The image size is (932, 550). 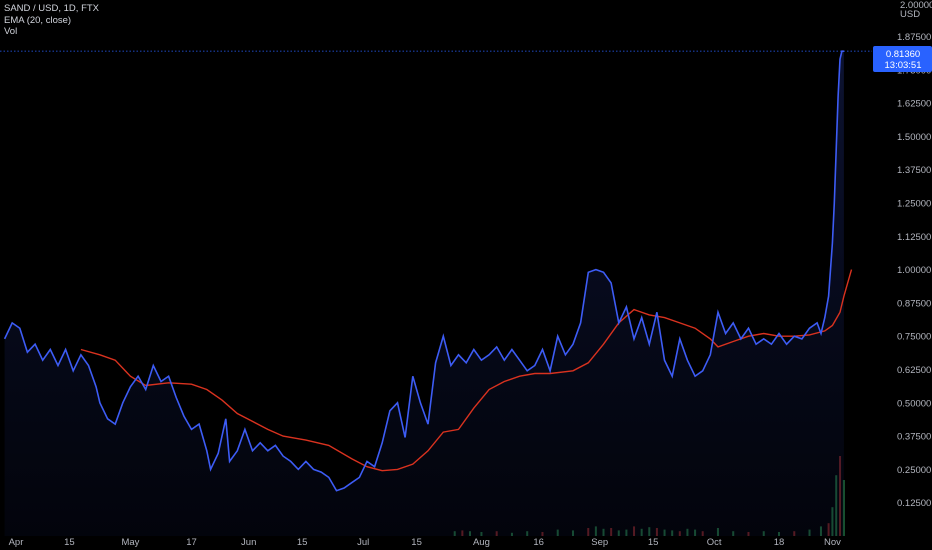 What do you see at coordinates (914, 503) in the screenshot?
I see `y-tick-label: 0.12500` at bounding box center [914, 503].